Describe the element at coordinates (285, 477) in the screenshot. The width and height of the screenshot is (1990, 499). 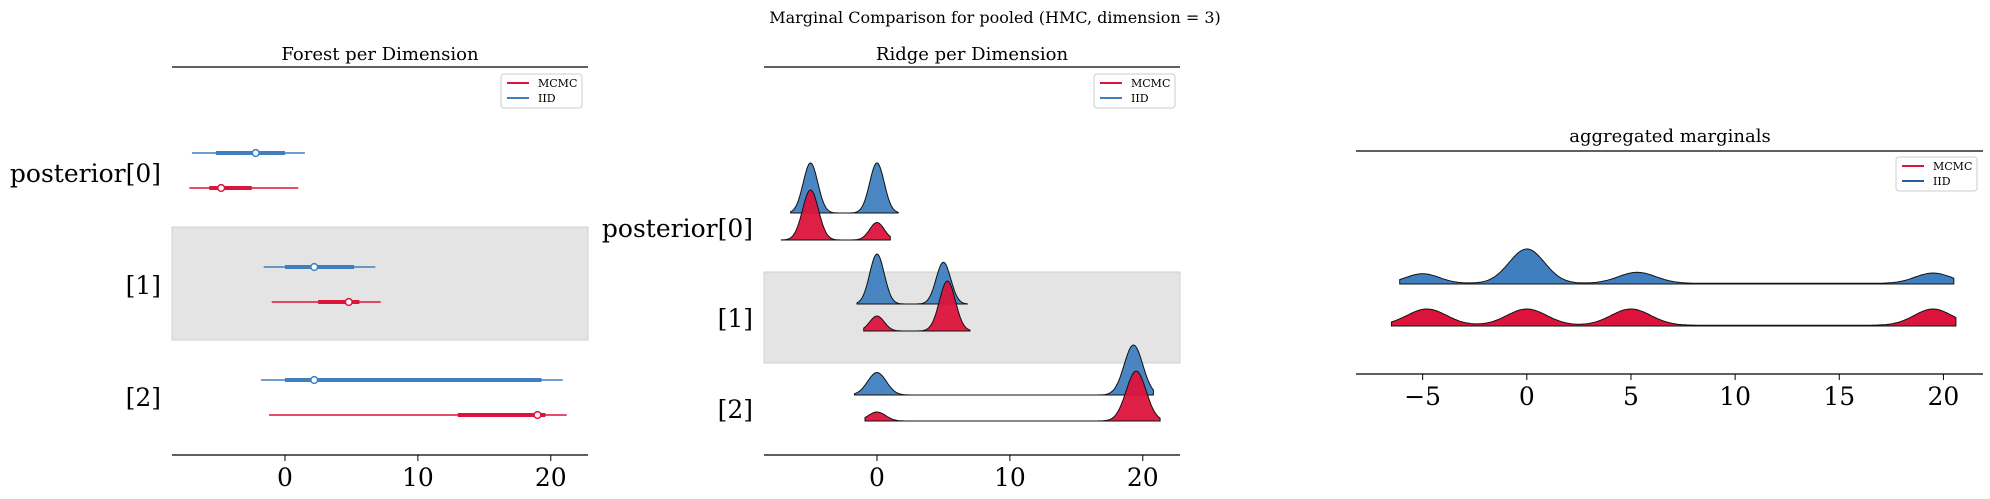
I see `forest-tick-label: 0` at that location.